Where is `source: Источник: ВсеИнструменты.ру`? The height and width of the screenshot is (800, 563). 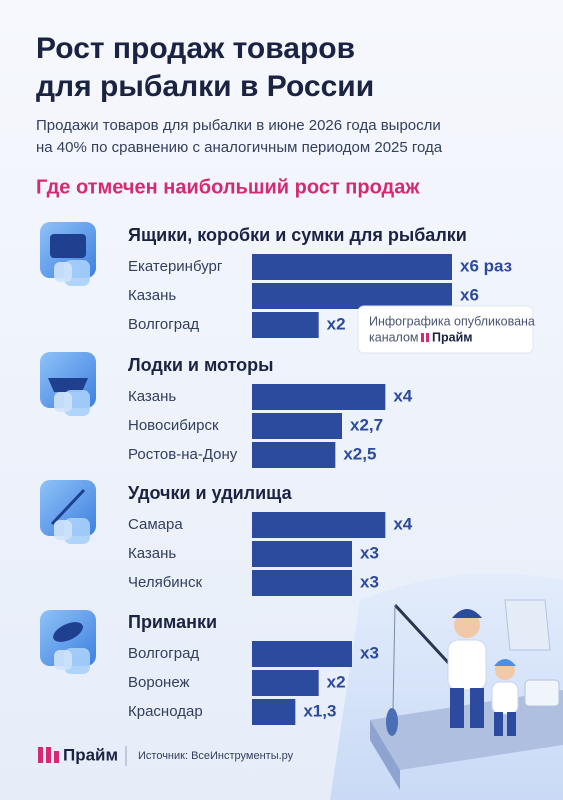
source: Источник: ВсеИнструменты.ру is located at coordinates (216, 756).